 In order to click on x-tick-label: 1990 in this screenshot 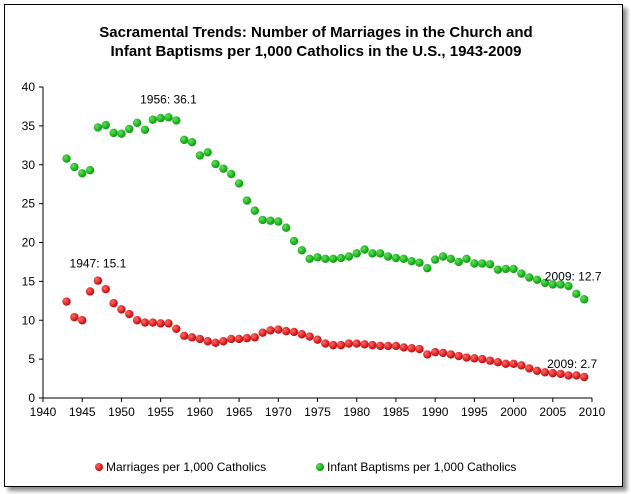, I will do `click(435, 412)`.